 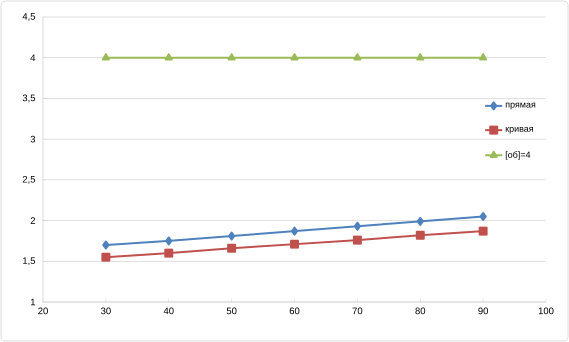 What do you see at coordinates (29, 261) in the screenshot?
I see `y-tick-label: 1,5` at bounding box center [29, 261].